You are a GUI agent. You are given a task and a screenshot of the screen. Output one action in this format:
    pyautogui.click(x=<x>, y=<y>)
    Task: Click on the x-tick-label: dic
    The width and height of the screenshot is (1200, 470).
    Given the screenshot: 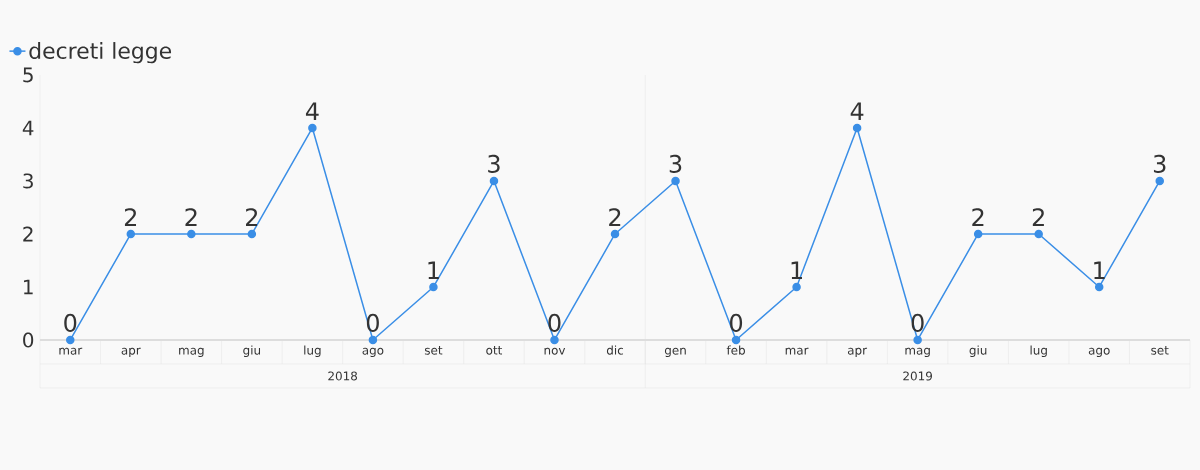 What is the action you would take?
    pyautogui.click(x=615, y=350)
    